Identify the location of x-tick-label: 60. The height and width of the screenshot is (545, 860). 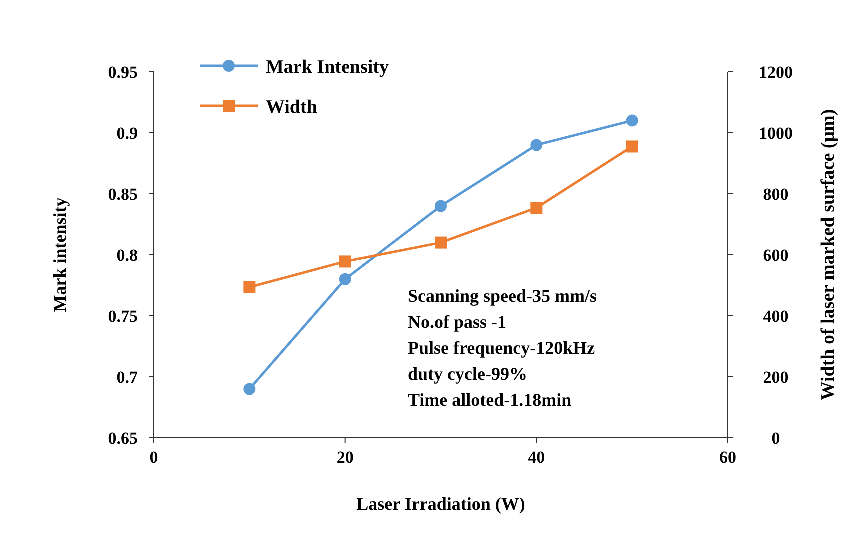
(728, 457).